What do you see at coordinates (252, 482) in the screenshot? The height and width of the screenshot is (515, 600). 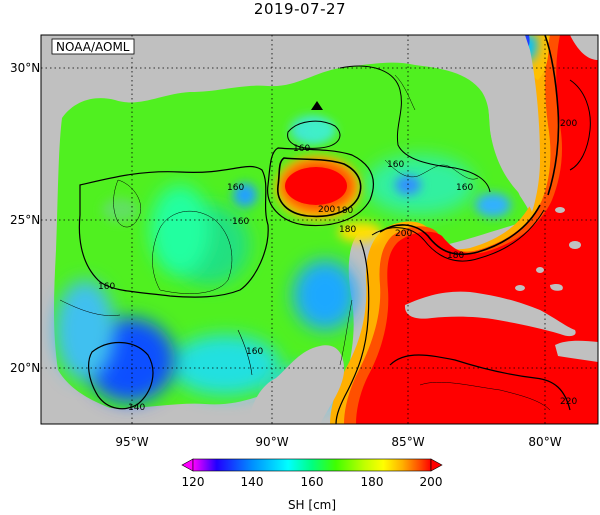 I see `colorbar-tick: 140` at bounding box center [252, 482].